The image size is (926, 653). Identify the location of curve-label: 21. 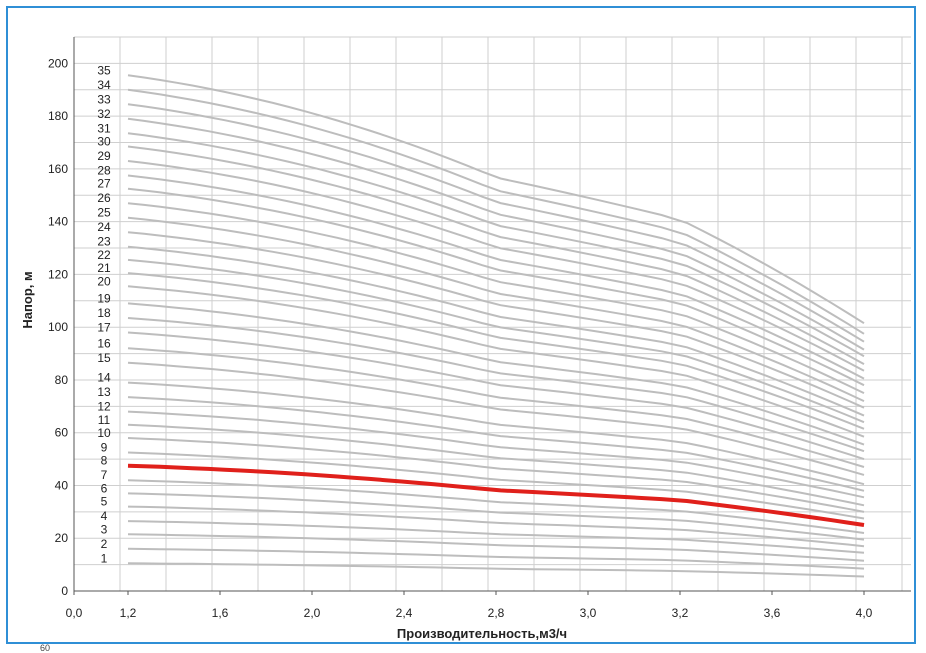
(104, 268).